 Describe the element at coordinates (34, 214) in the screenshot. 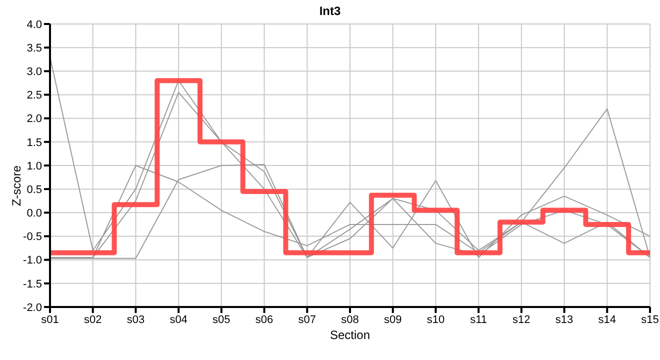

I see `y-tick-label: 0.0` at that location.